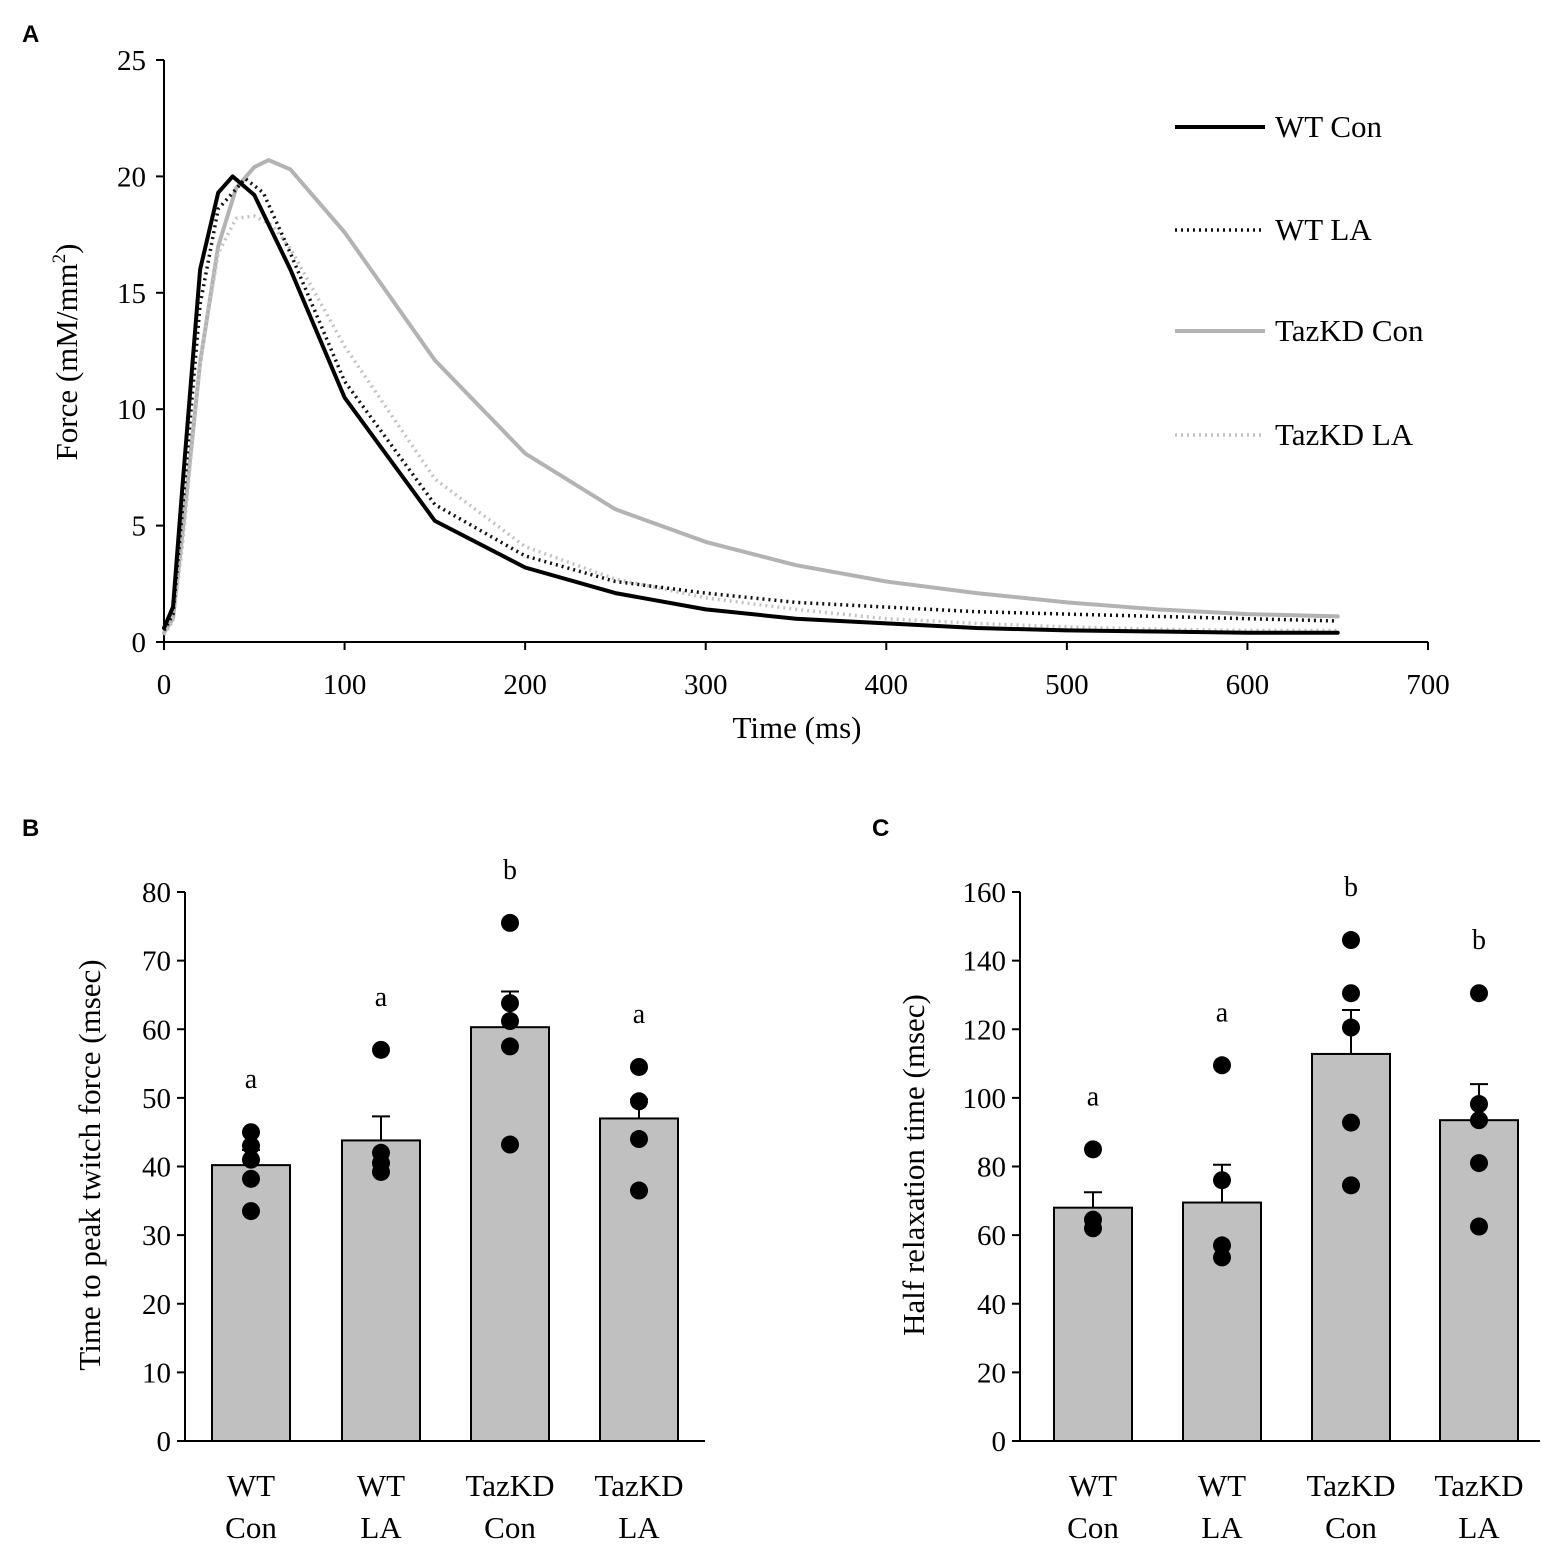  Describe the element at coordinates (59, 259) in the screenshot. I see `panel-a-y-title-superscript: 2` at that location.